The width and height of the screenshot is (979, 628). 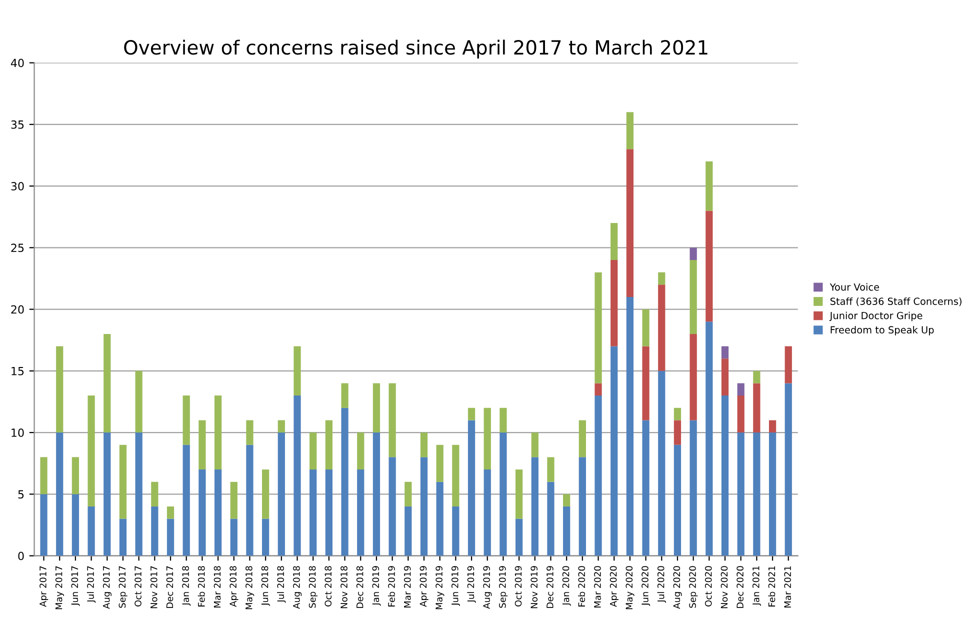 What do you see at coordinates (772, 586) in the screenshot?
I see `x-tick-label: Feb 2021` at bounding box center [772, 586].